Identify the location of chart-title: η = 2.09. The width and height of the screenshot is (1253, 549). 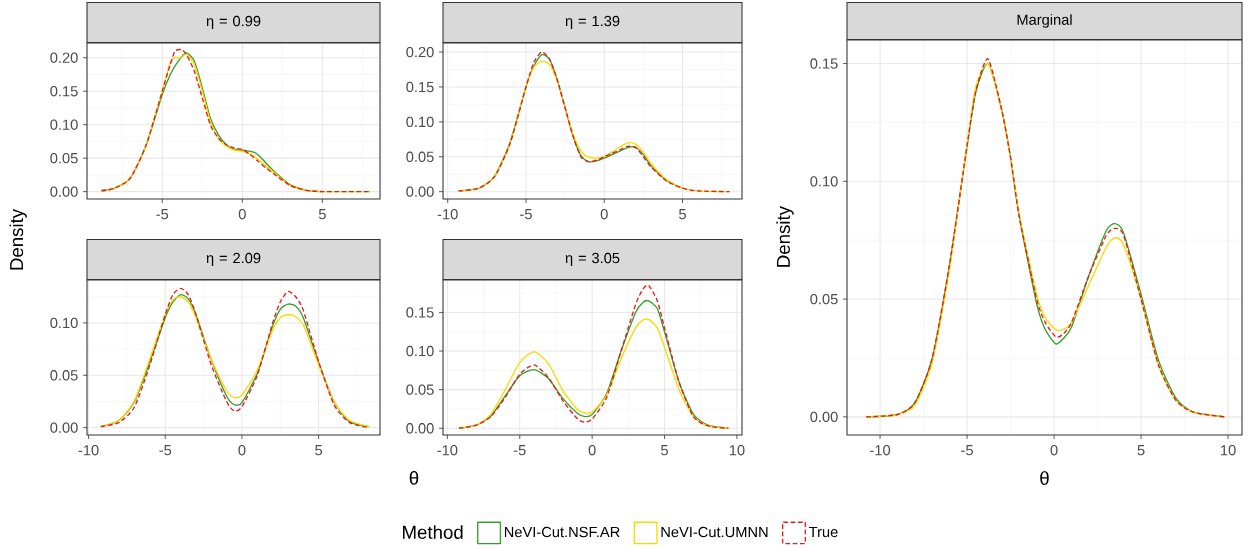
(233, 259).